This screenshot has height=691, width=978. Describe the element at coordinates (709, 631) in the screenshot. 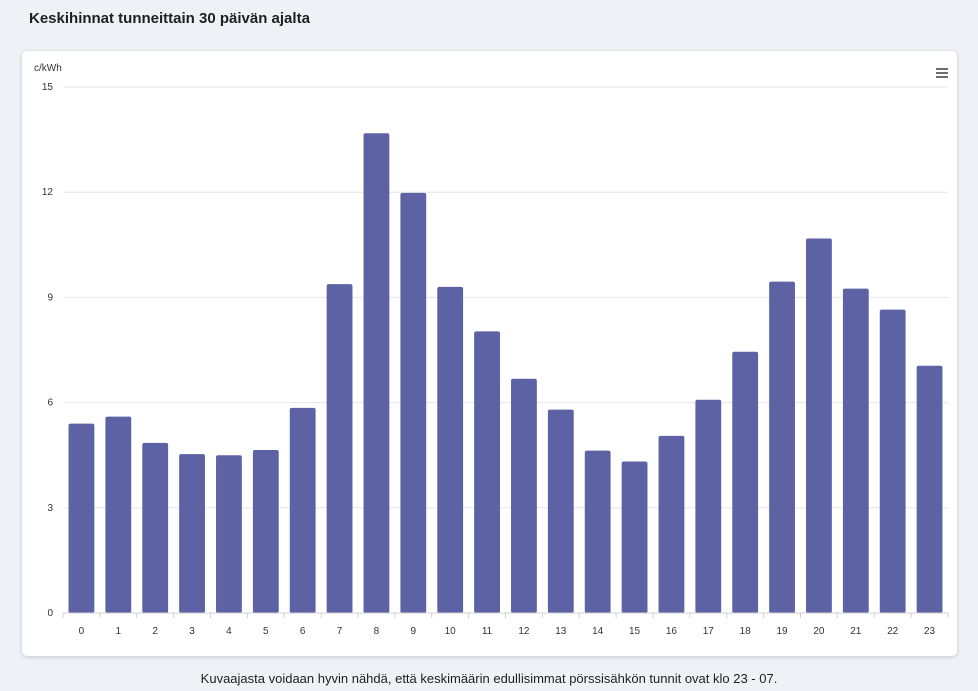

I see `x-tick-label: 17` at that location.